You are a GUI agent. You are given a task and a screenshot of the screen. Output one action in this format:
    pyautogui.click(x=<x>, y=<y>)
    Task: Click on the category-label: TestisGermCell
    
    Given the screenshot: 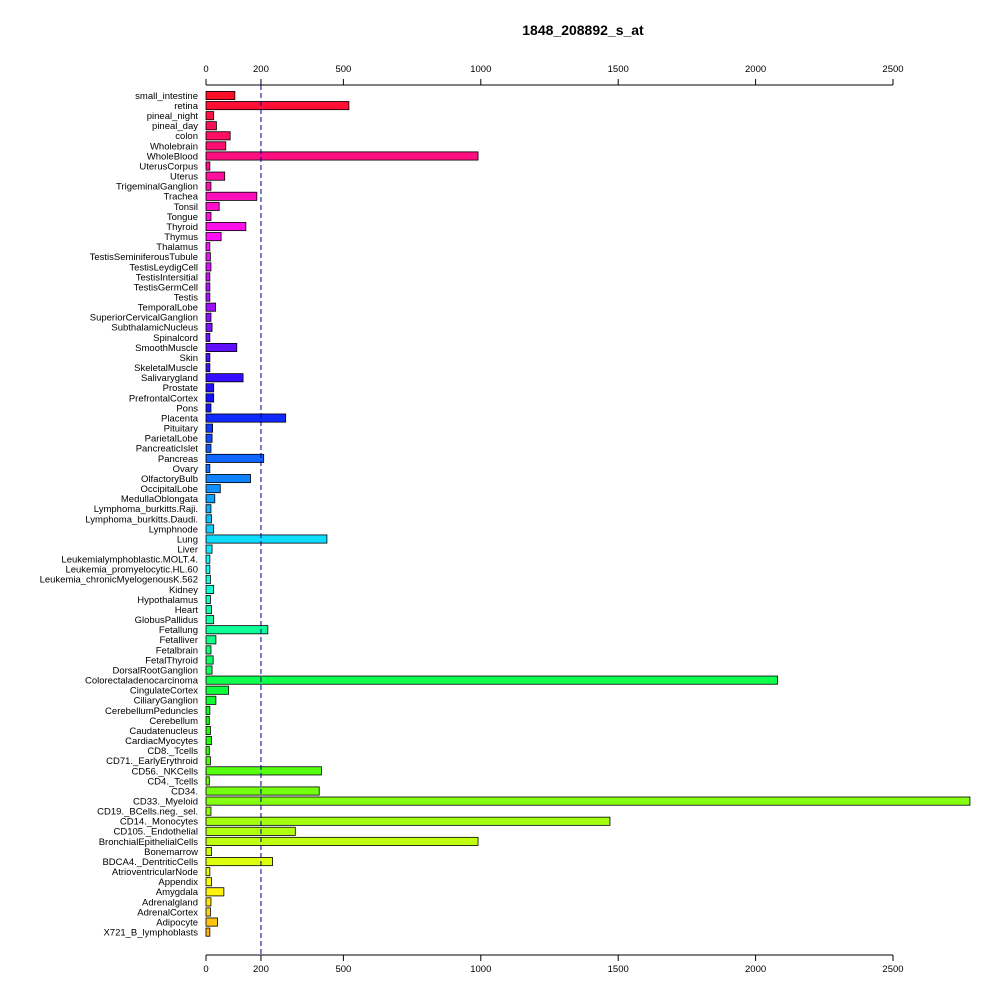 What is the action you would take?
    pyautogui.click(x=166, y=287)
    